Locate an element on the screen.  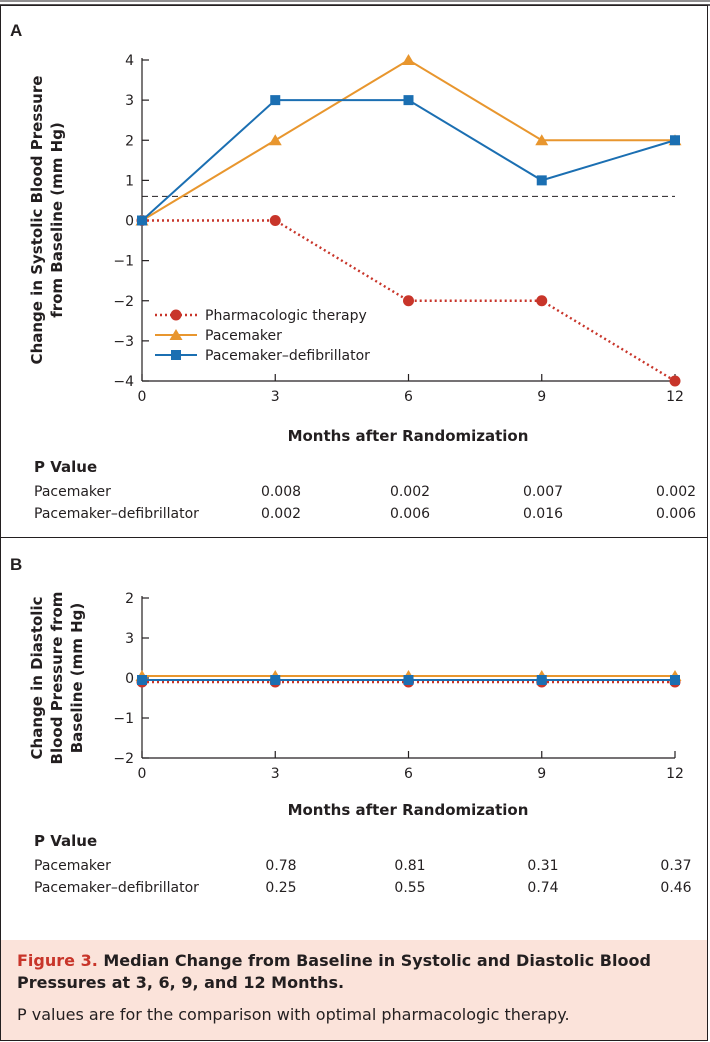
pvalue-cell: 0.55 is located at coordinates (409, 888).